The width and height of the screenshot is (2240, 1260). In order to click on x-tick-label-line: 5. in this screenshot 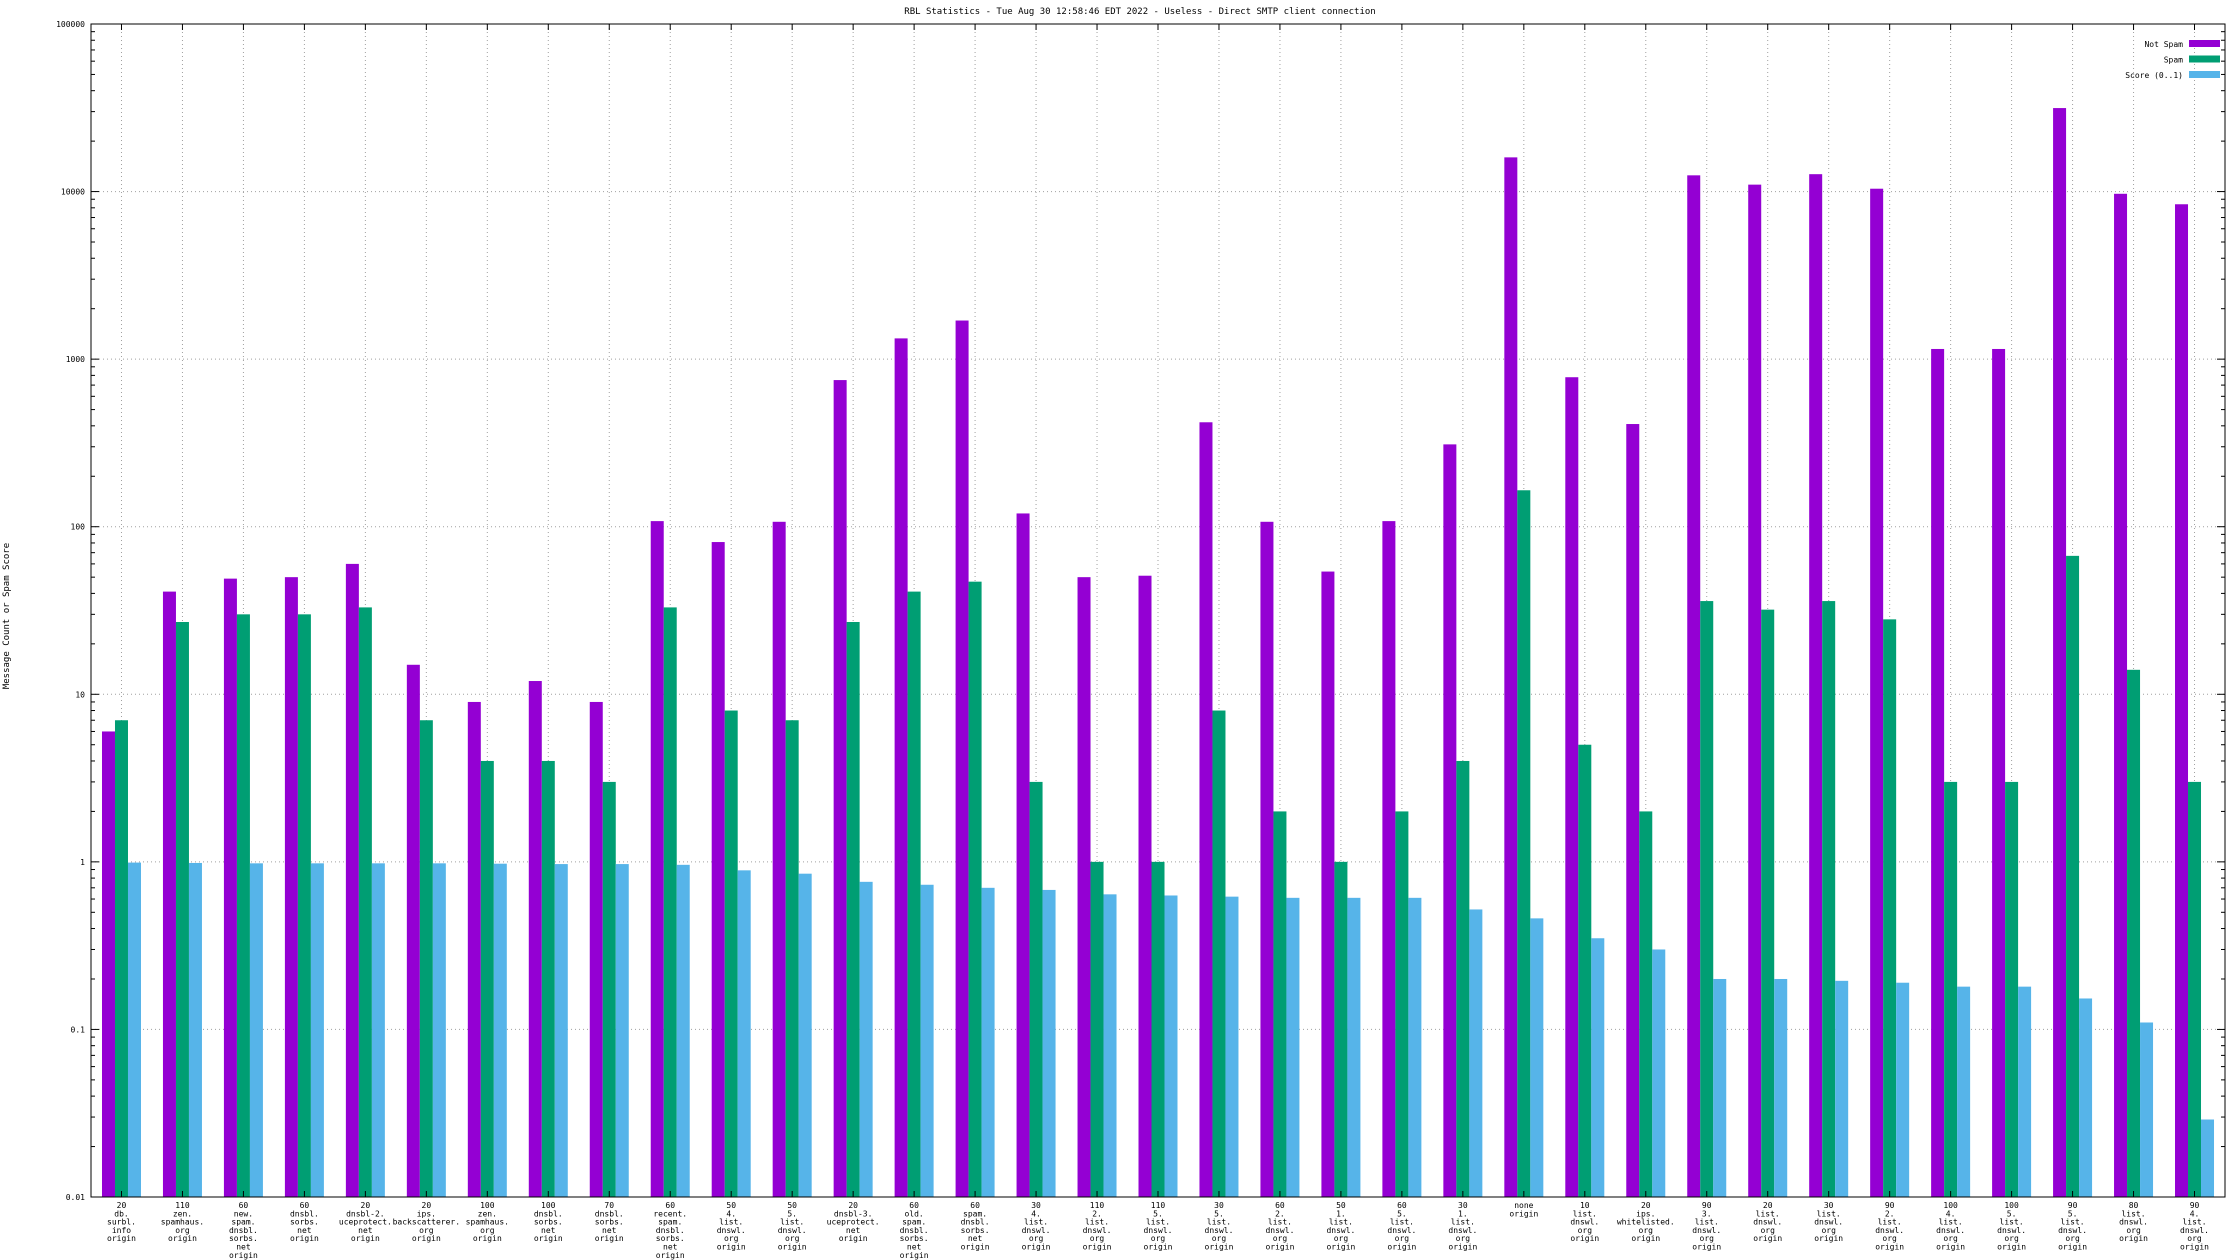, I will do `click(1219, 1213)`.